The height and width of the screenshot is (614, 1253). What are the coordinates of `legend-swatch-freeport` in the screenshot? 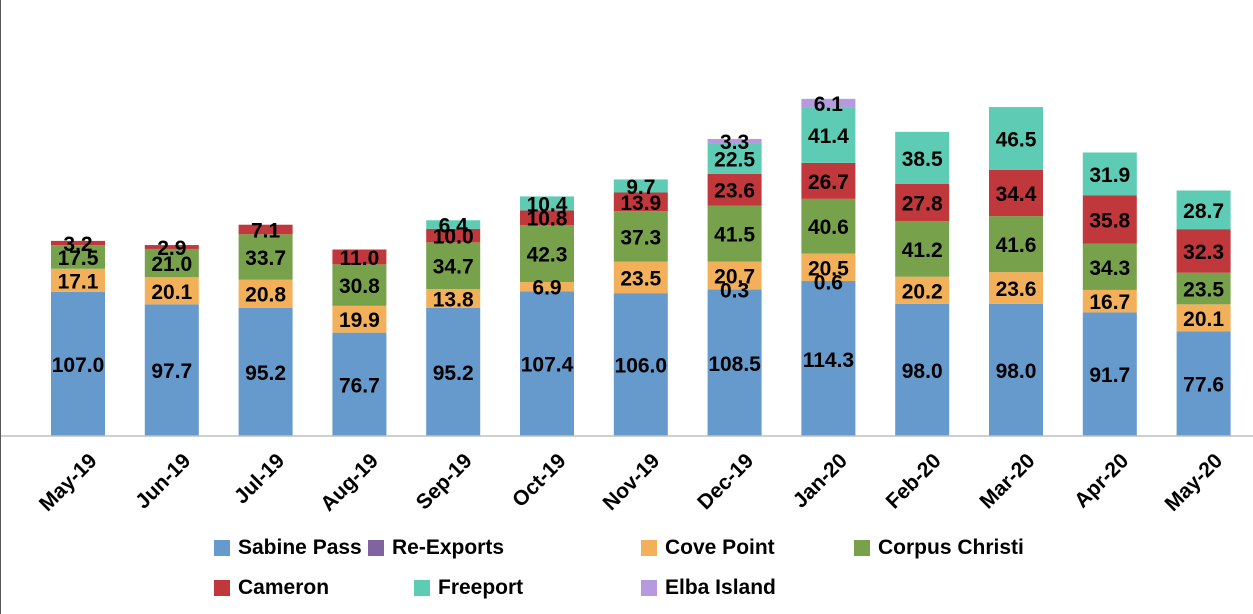 It's located at (422, 588).